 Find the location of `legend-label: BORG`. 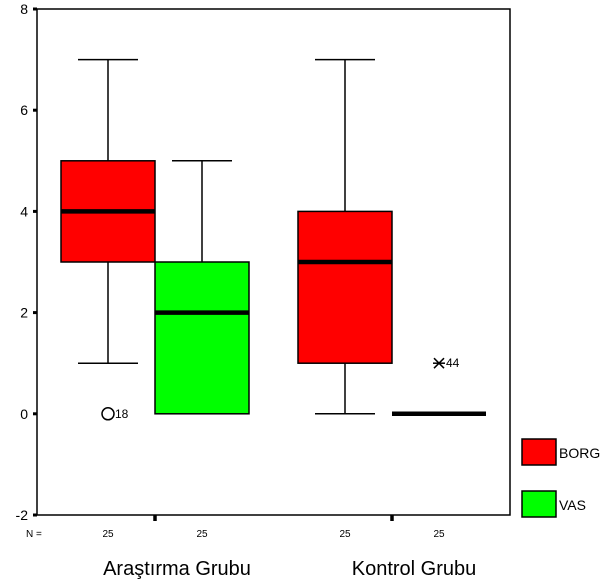

legend-label: BORG is located at coordinates (579, 453).